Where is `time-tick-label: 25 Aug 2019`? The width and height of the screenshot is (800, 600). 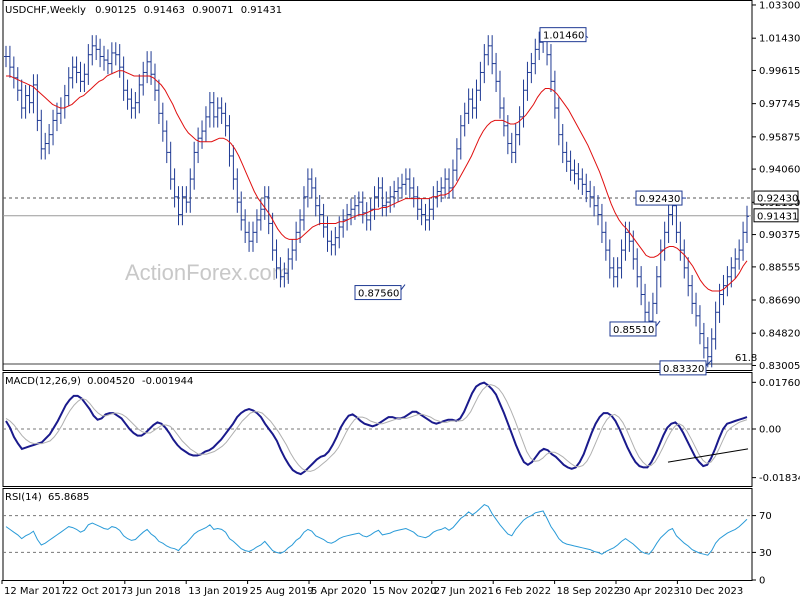 time-tick-label: 25 Aug 2019 is located at coordinates (282, 591).